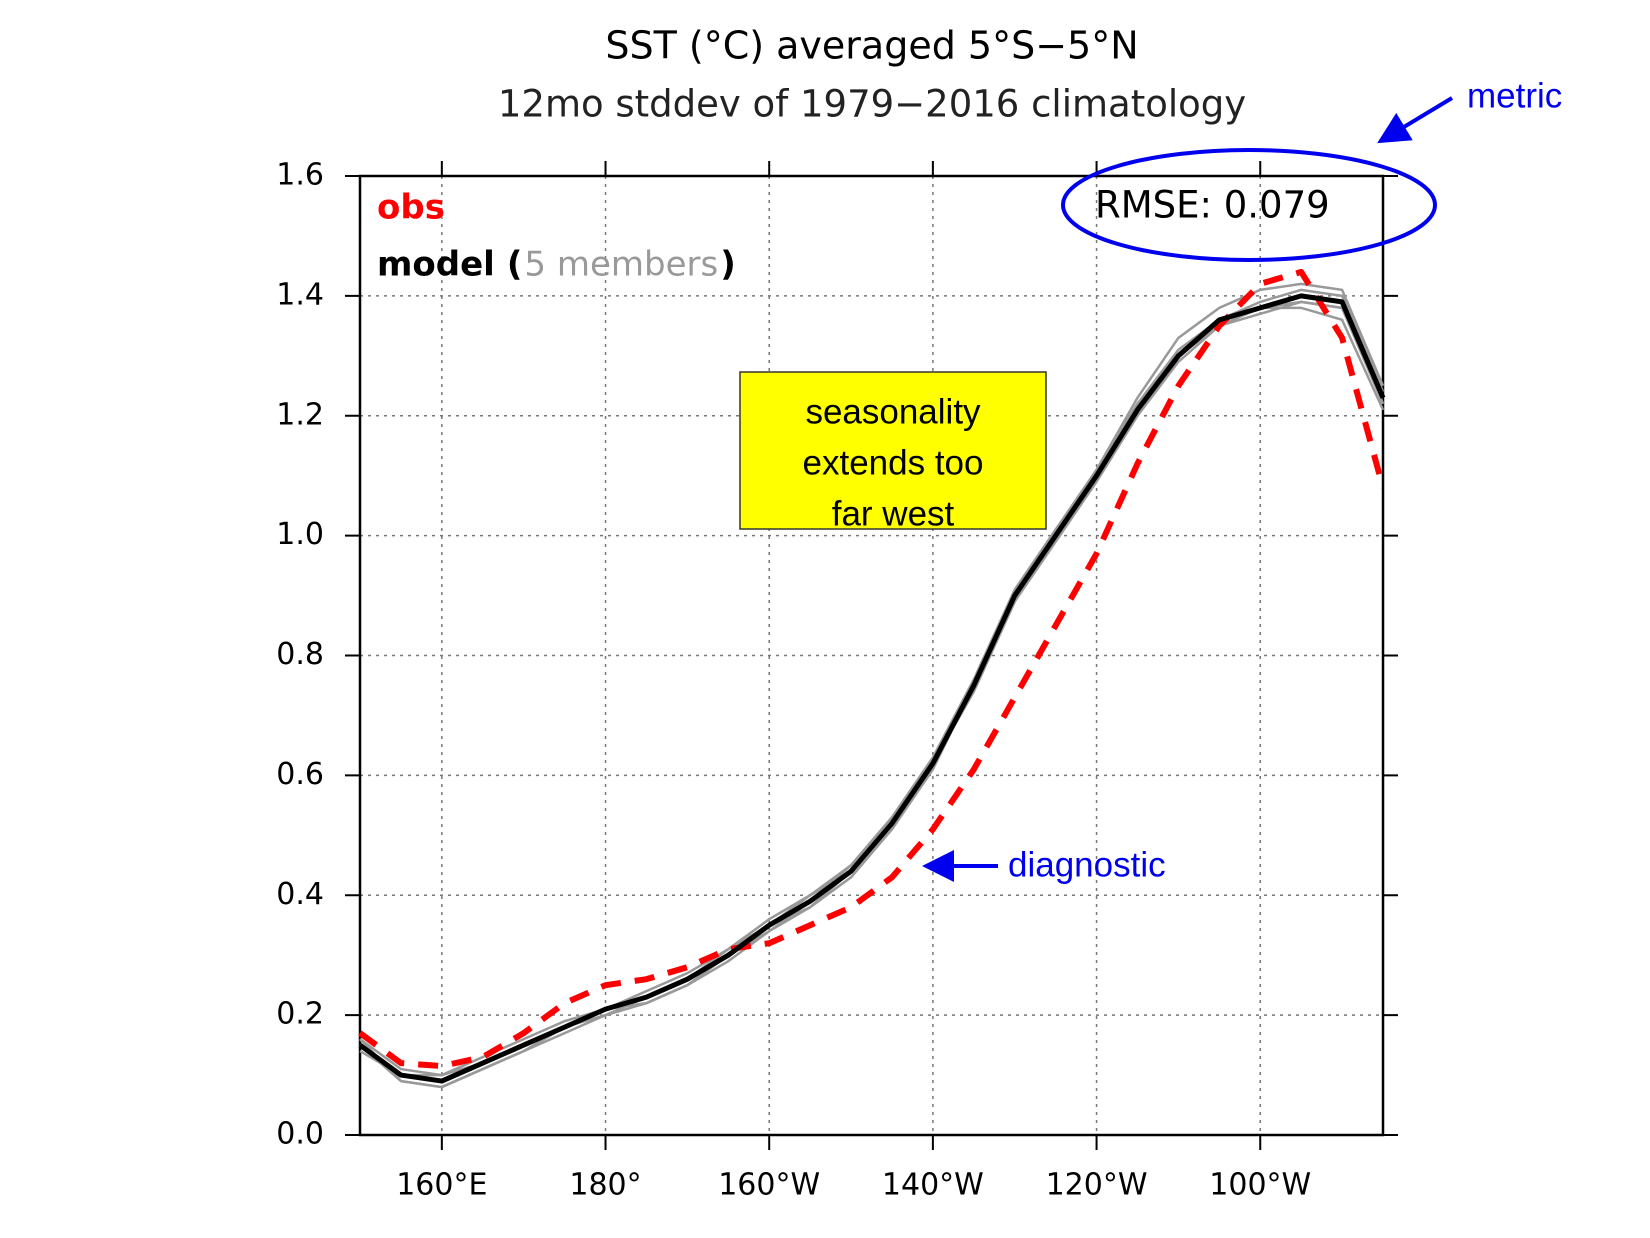 The image size is (1650, 1238). What do you see at coordinates (300, 1014) in the screenshot?
I see `y-tick-label: 0.2` at bounding box center [300, 1014].